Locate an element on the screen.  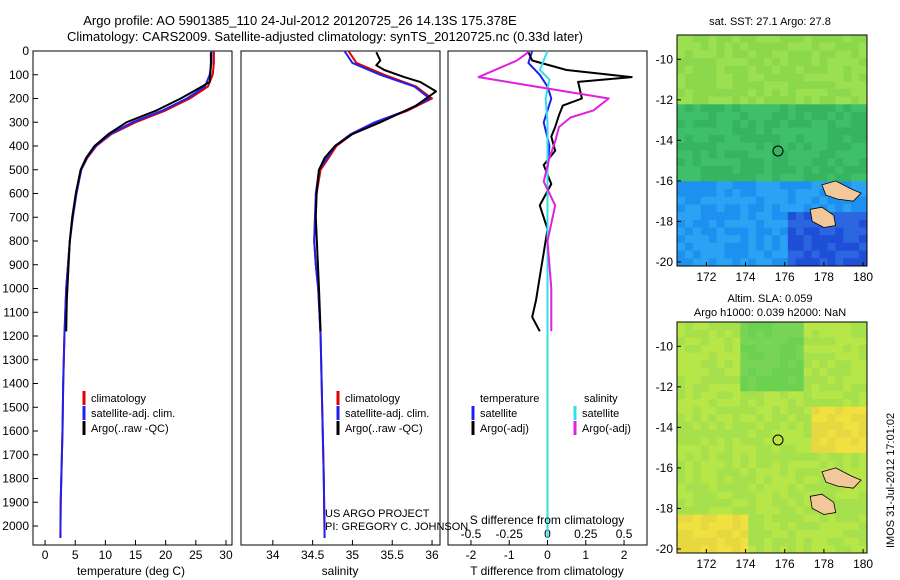
legend-label-climatology: climatology is located at coordinates (119, 399).